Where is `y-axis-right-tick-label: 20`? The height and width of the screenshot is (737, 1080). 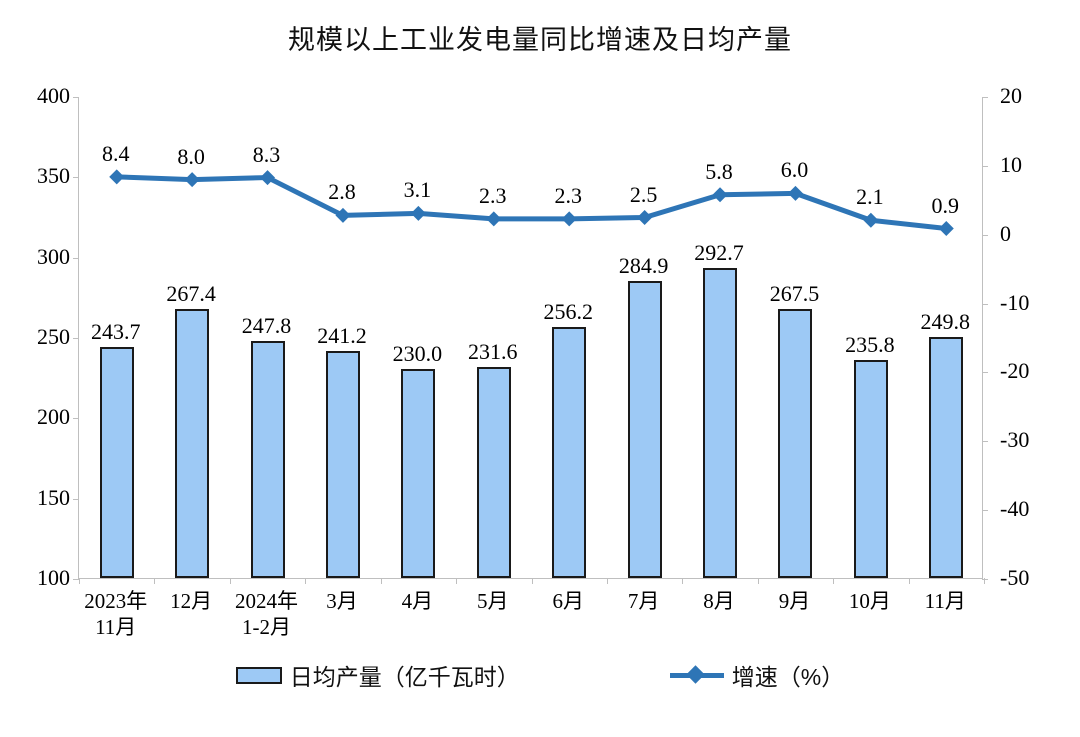 y-axis-right-tick-label: 20 is located at coordinates (1011, 95).